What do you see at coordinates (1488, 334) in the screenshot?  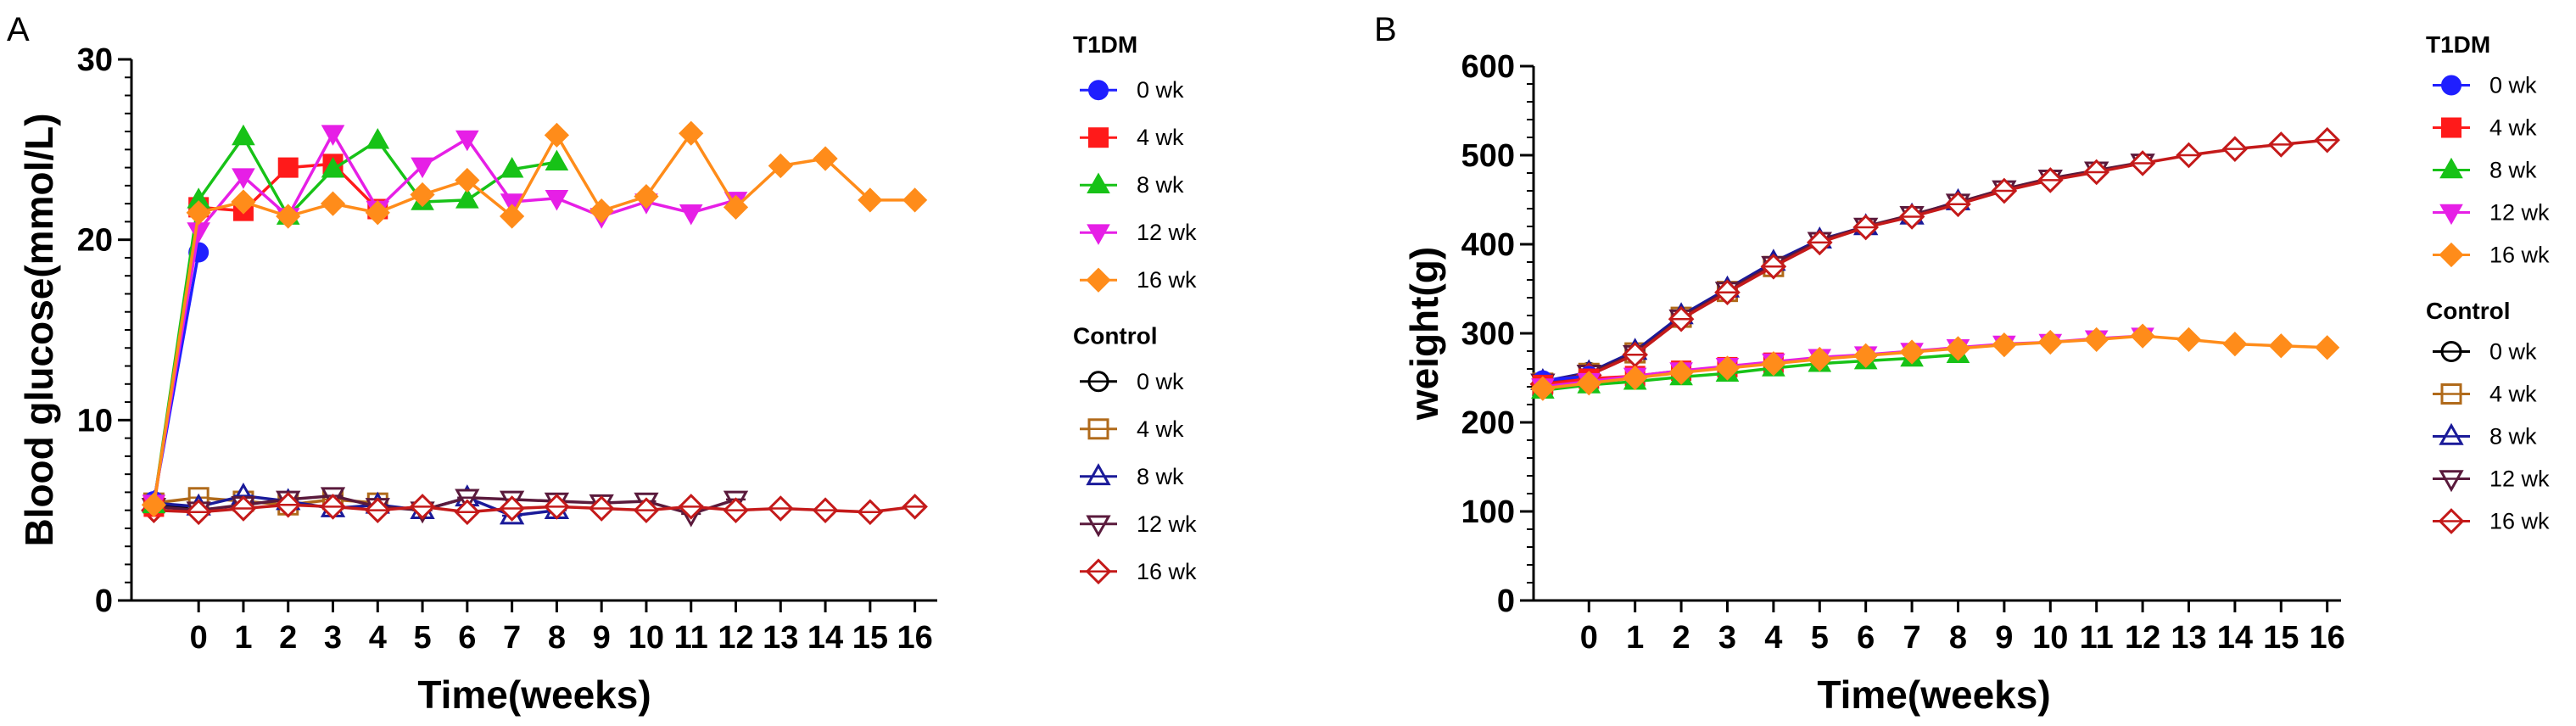 I see `panel-b-y-tick-label: 300` at bounding box center [1488, 334].